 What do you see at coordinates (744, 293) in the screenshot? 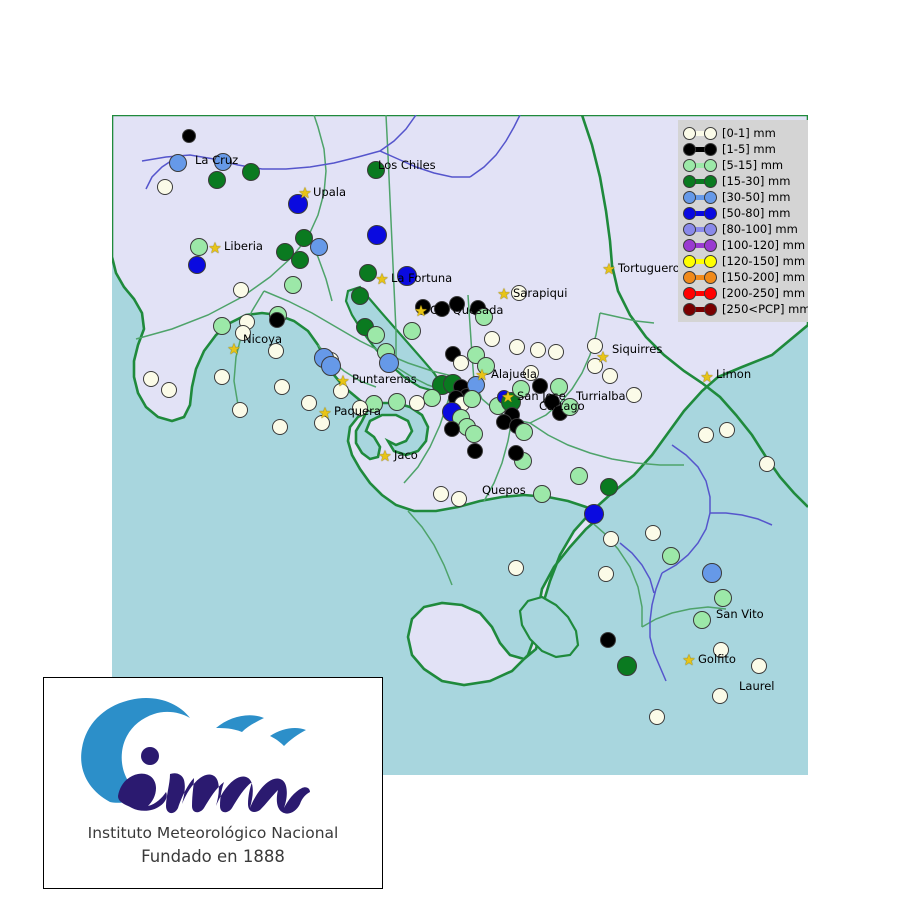
I see `legend-row: [200-250] mm` at bounding box center [744, 293].